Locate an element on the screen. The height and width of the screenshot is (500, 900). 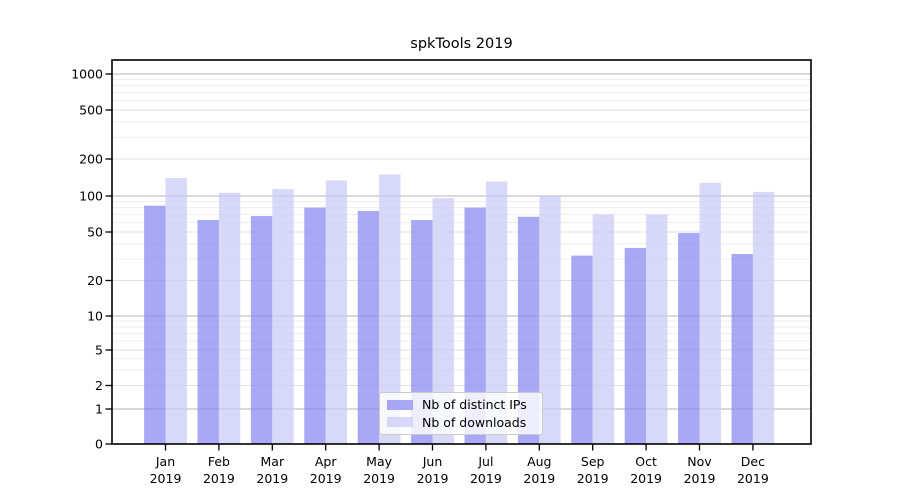
x-tick-label: Jul is located at coordinates (485, 461).